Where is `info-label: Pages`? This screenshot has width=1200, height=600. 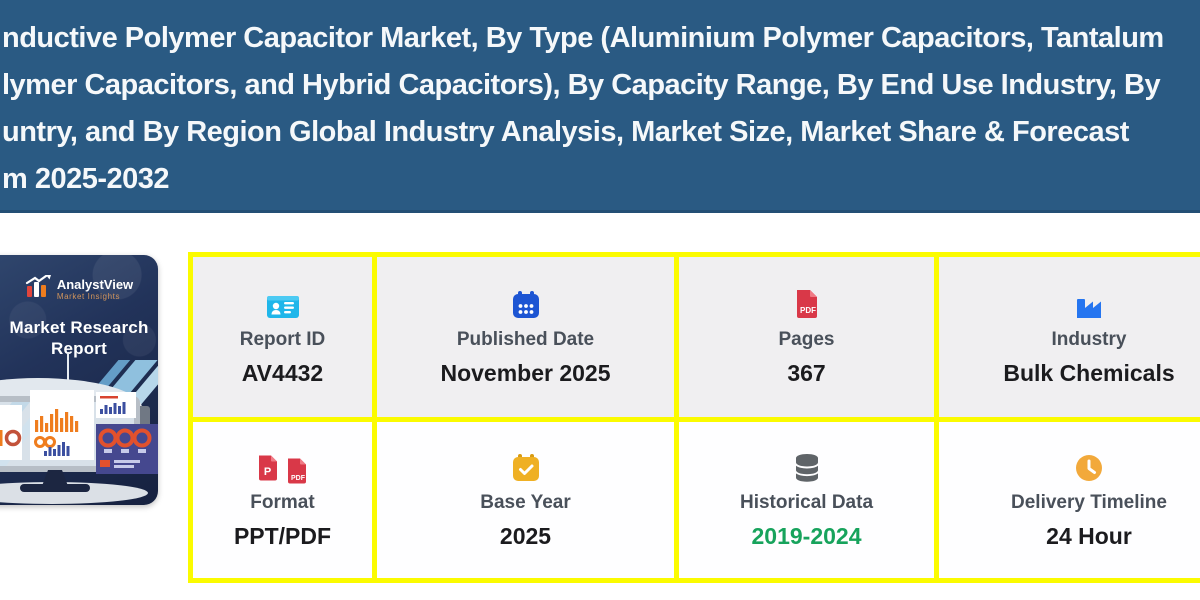 info-label: Pages is located at coordinates (806, 339).